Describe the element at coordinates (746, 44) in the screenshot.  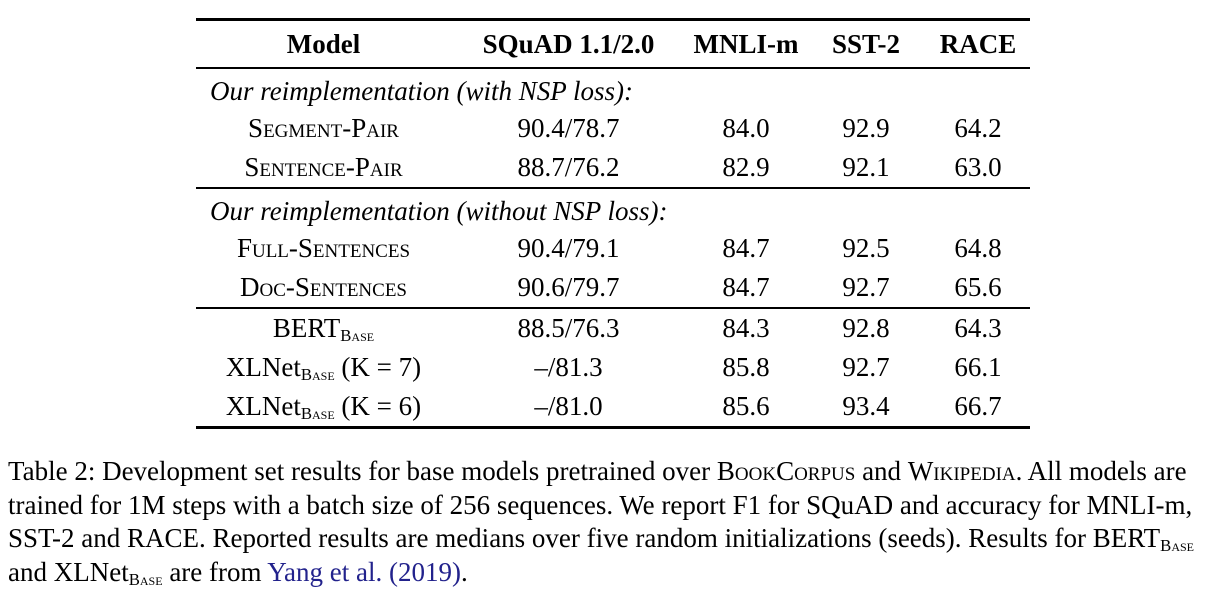
I see `column-header-mnli: MNLI-m` at that location.